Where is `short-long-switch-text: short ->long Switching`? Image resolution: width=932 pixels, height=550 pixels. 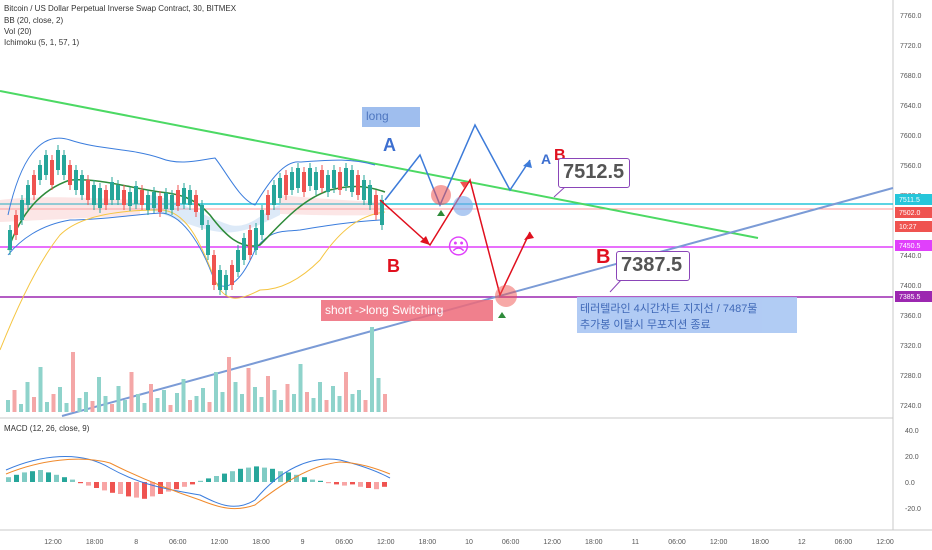 short-long-switch-text: short ->long Switching is located at coordinates (384, 310).